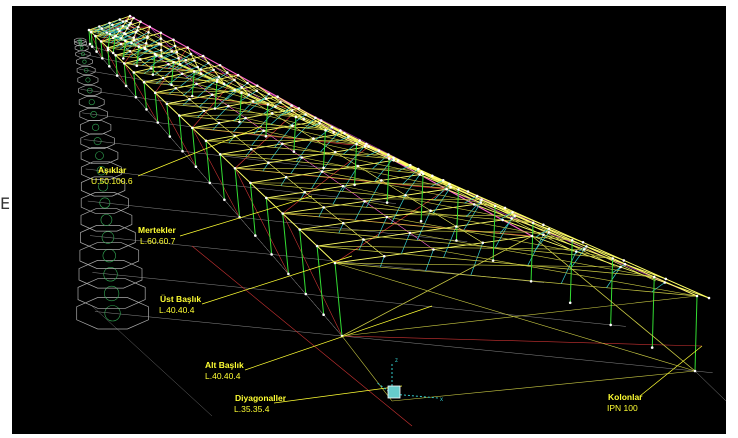 The image size is (738, 438). I want to click on wall-brace, so click(261, 221).